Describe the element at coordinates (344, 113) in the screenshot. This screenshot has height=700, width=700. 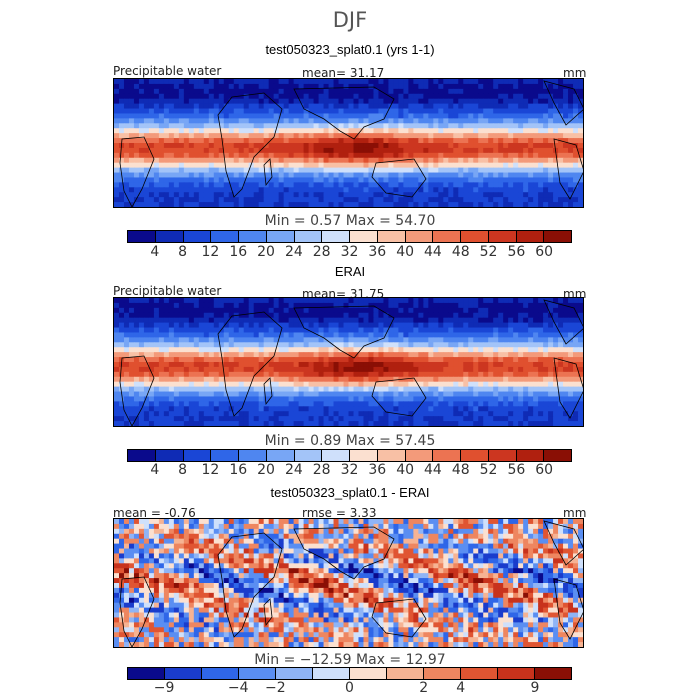
I see `coastline` at that location.